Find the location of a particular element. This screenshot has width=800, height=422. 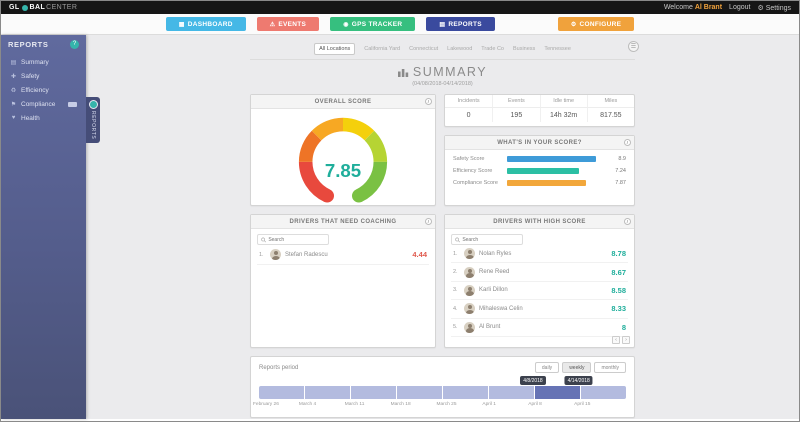

nav-gps-tracker-label: GPS TRACKER is located at coordinates (377, 24).